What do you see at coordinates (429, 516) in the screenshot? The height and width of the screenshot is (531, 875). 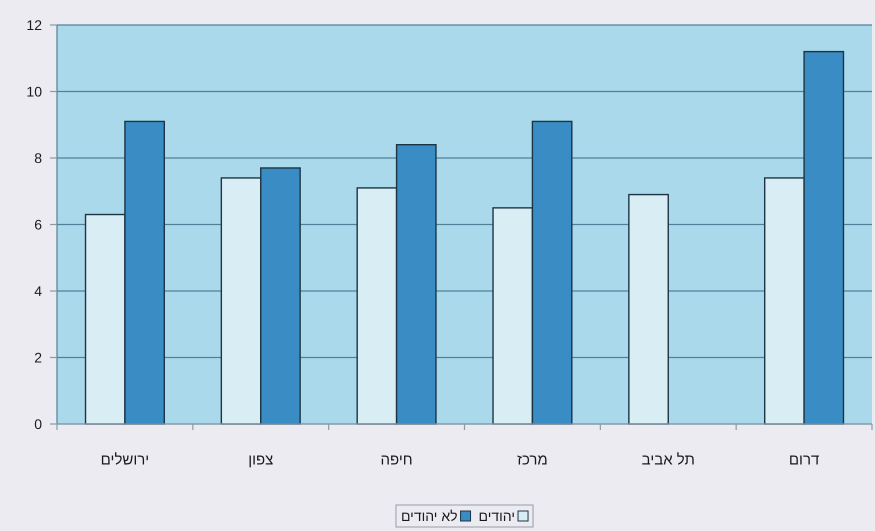 I see `legend-label: לא יהודים` at bounding box center [429, 516].